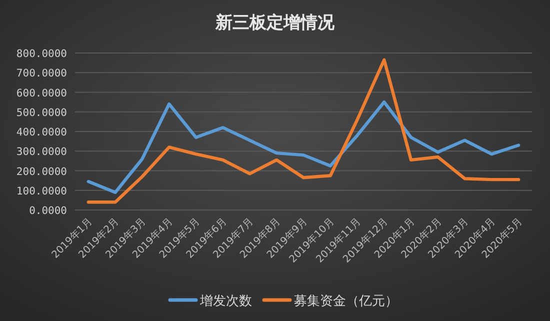 The image size is (550, 321). I want to click on legend-label: 募集资金（亿元）, so click(346, 301).